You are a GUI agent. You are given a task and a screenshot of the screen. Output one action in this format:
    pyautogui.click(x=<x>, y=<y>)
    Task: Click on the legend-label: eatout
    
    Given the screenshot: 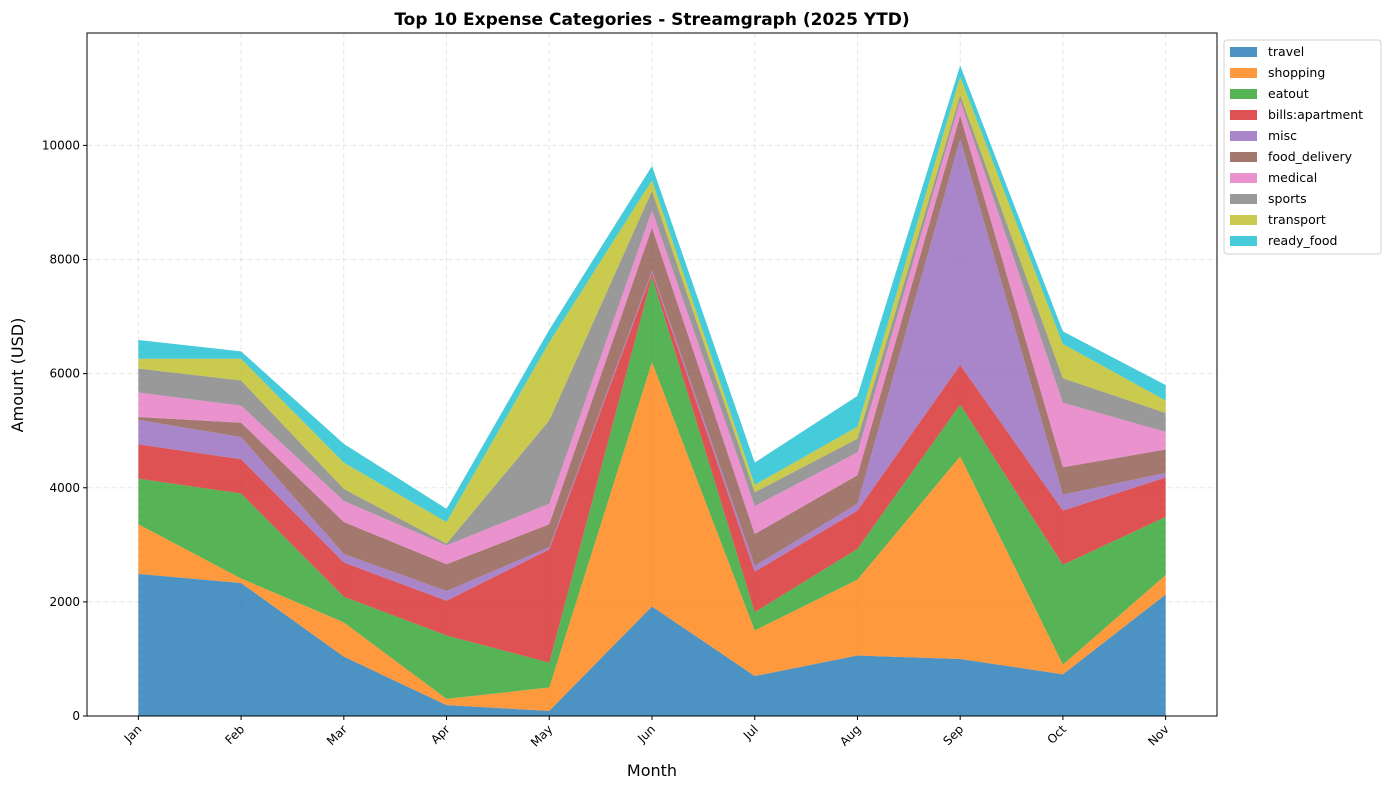 What is the action you would take?
    pyautogui.click(x=1288, y=93)
    